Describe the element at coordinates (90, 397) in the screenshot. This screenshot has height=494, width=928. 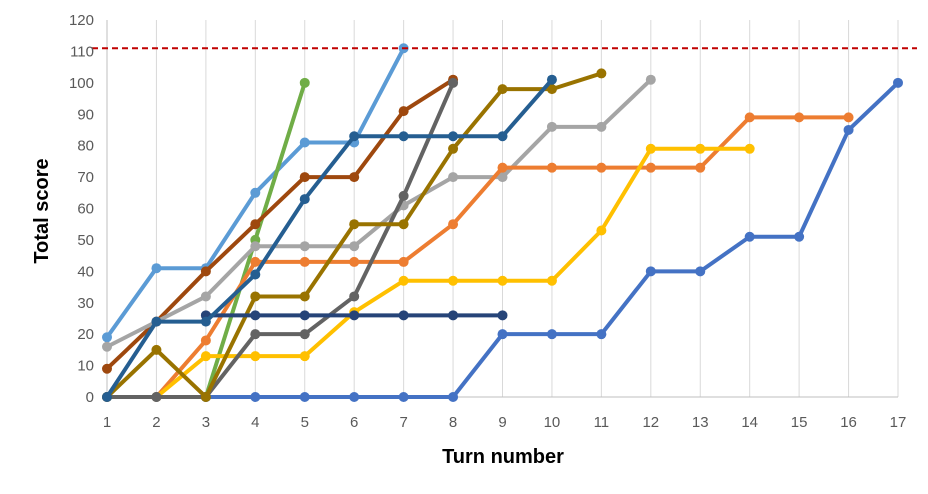
I see `y-tick-label: 0` at that location.